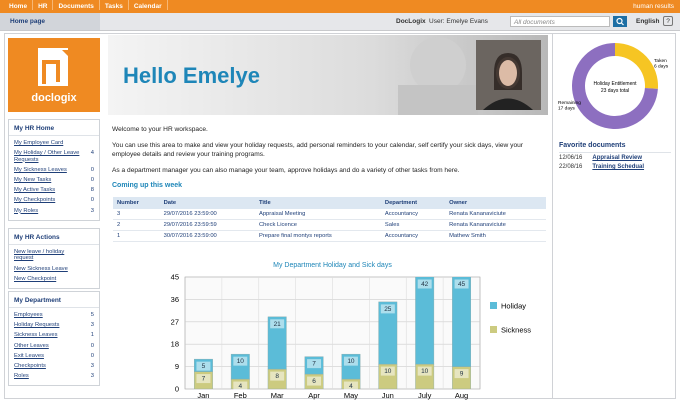  What do you see at coordinates (469, 76) in the screenshot?
I see `banner-art` at bounding box center [469, 76].